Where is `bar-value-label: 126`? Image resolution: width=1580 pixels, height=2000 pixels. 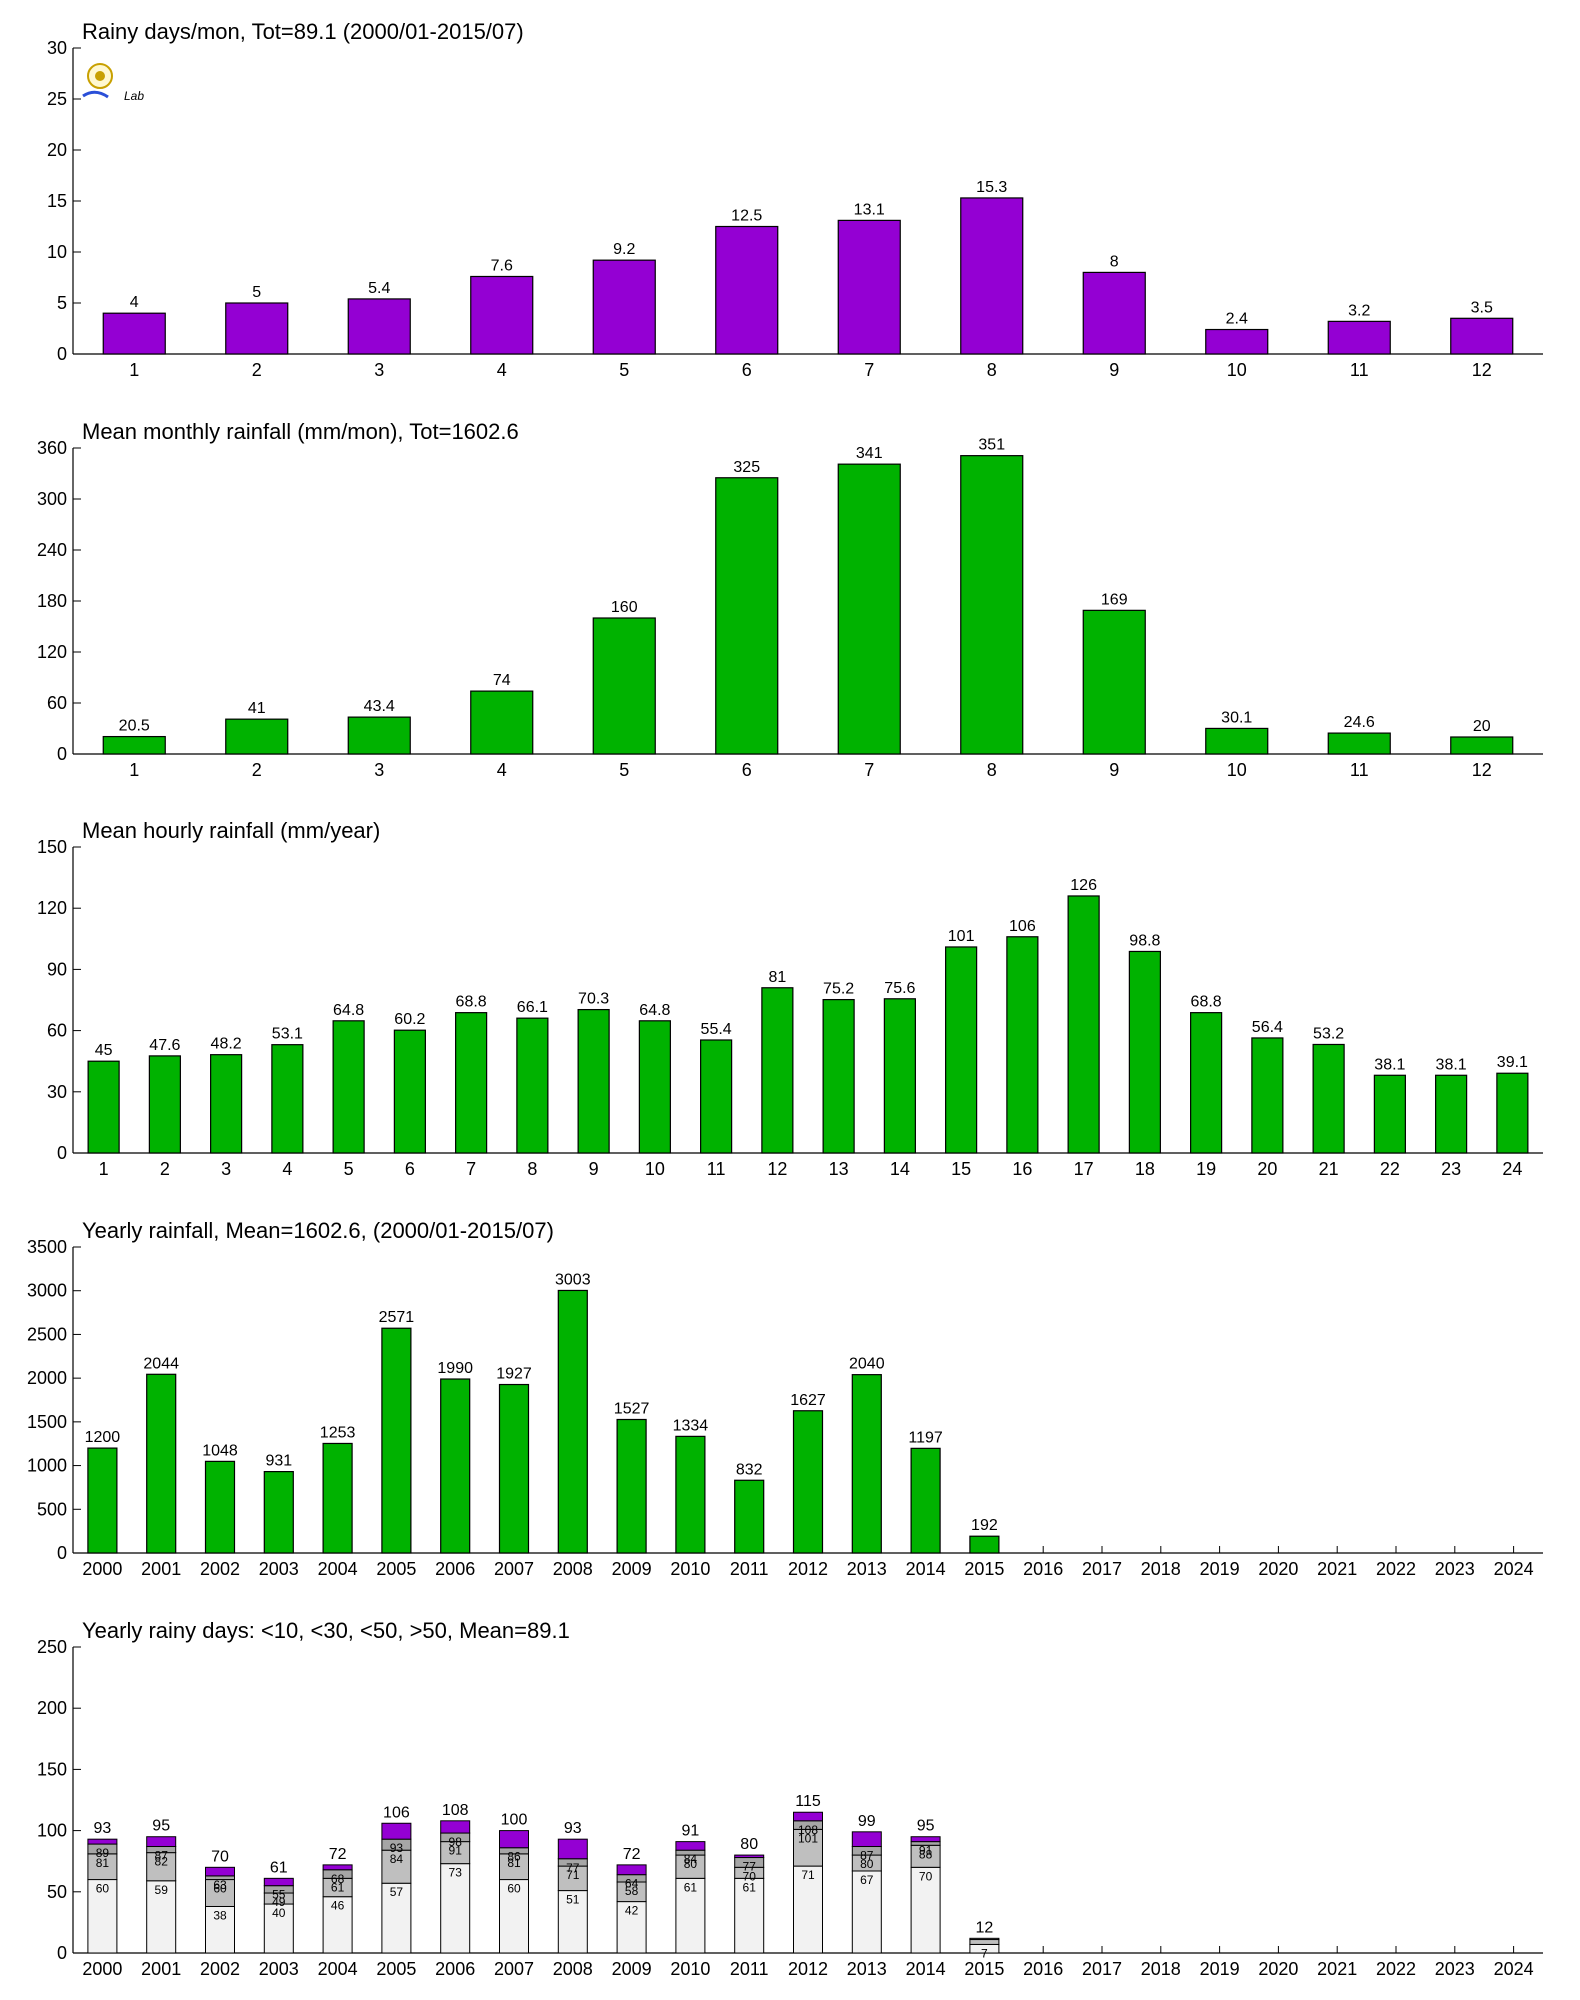
bar-value-label: 126 is located at coordinates (1083, 885).